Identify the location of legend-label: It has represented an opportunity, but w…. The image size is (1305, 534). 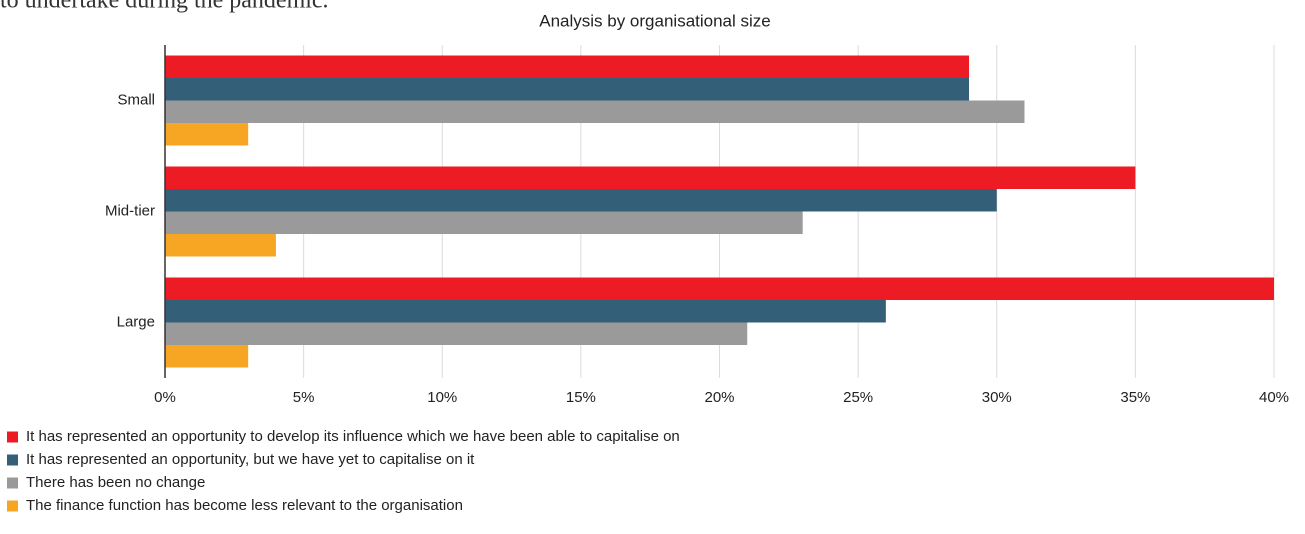
(250, 459).